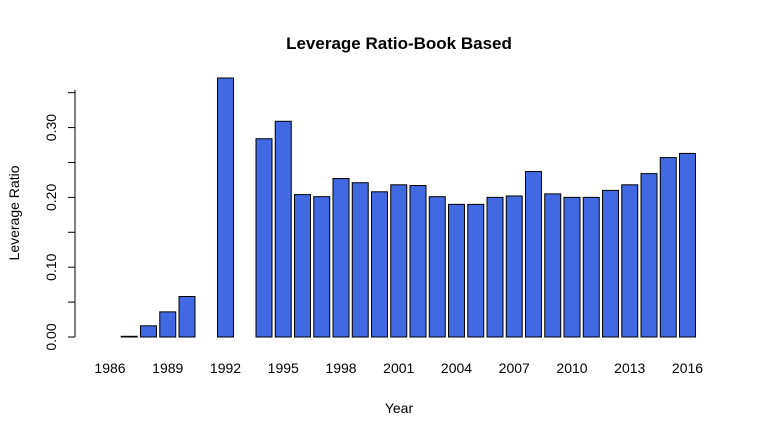 This screenshot has height=437, width=762. What do you see at coordinates (456, 368) in the screenshot?
I see `x-tick-label: 2004` at bounding box center [456, 368].